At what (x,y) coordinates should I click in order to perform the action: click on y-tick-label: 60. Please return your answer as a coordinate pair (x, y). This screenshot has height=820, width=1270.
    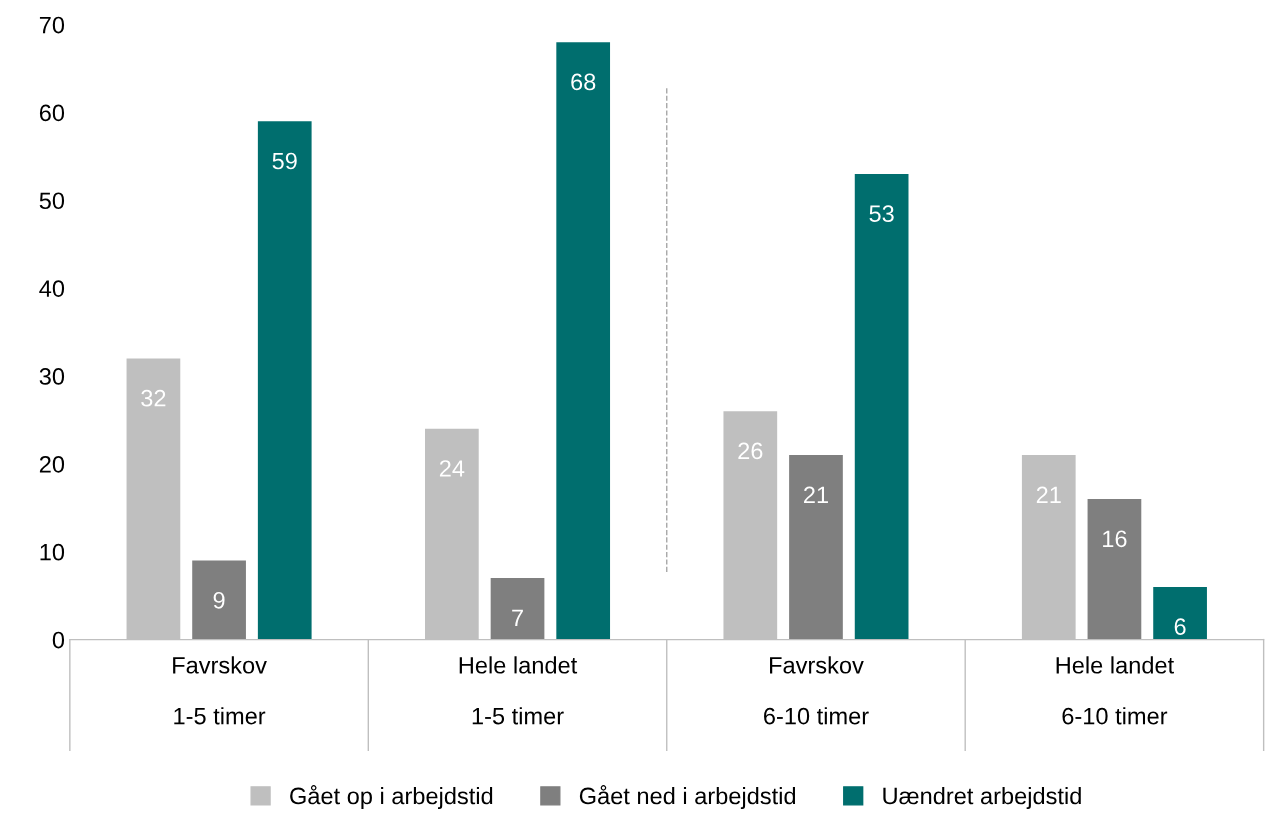
    Looking at the image, I should click on (52, 113).